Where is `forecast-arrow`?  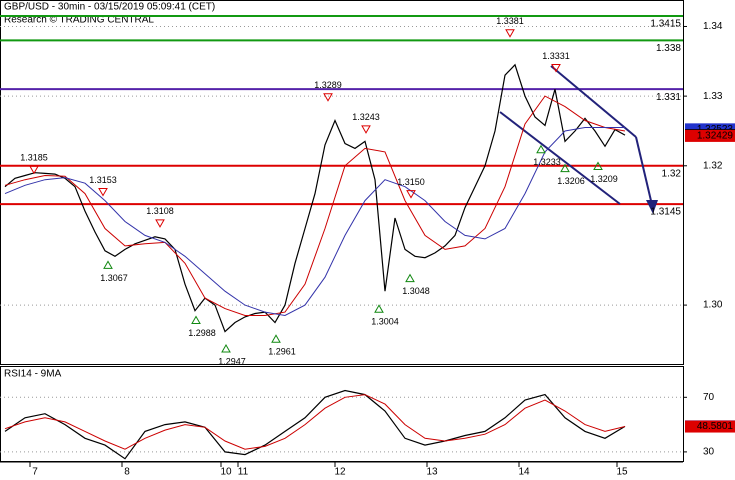
forecast-arrow is located at coordinates (644, 171).